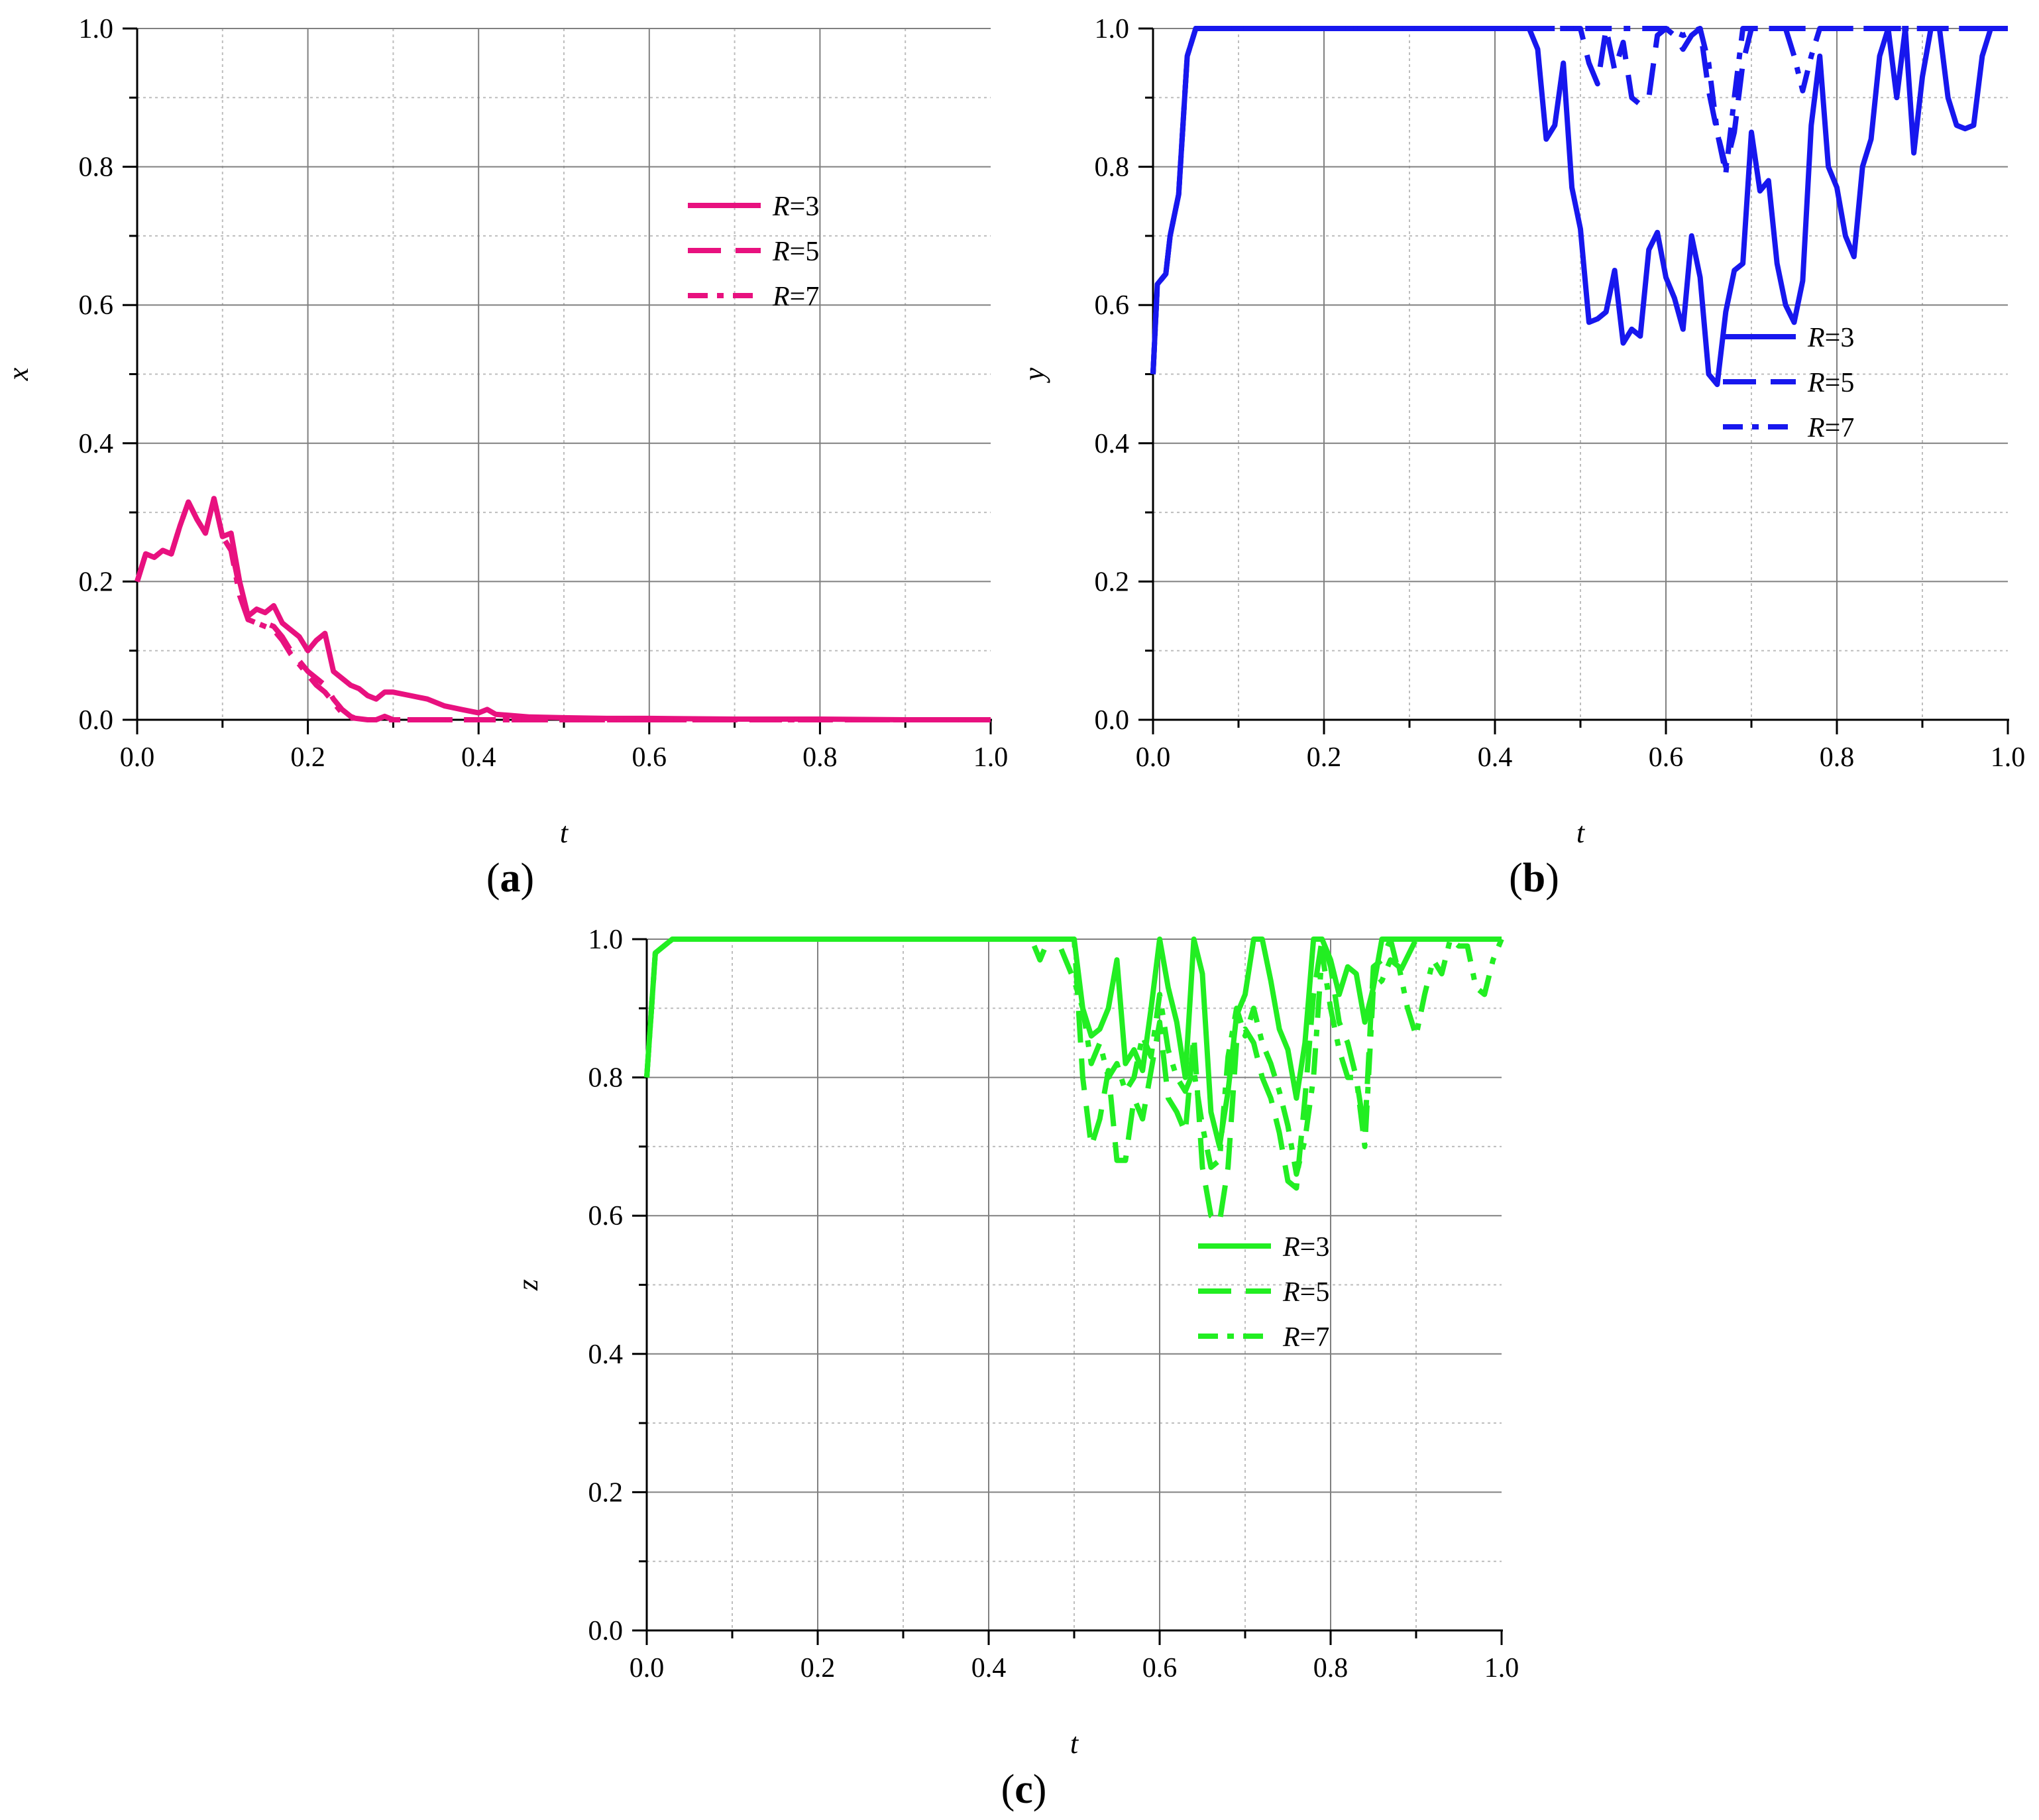 The height and width of the screenshot is (1820, 2039). Describe the element at coordinates (1534, 878) in the screenshot. I see `panel-label: (b)` at that location.